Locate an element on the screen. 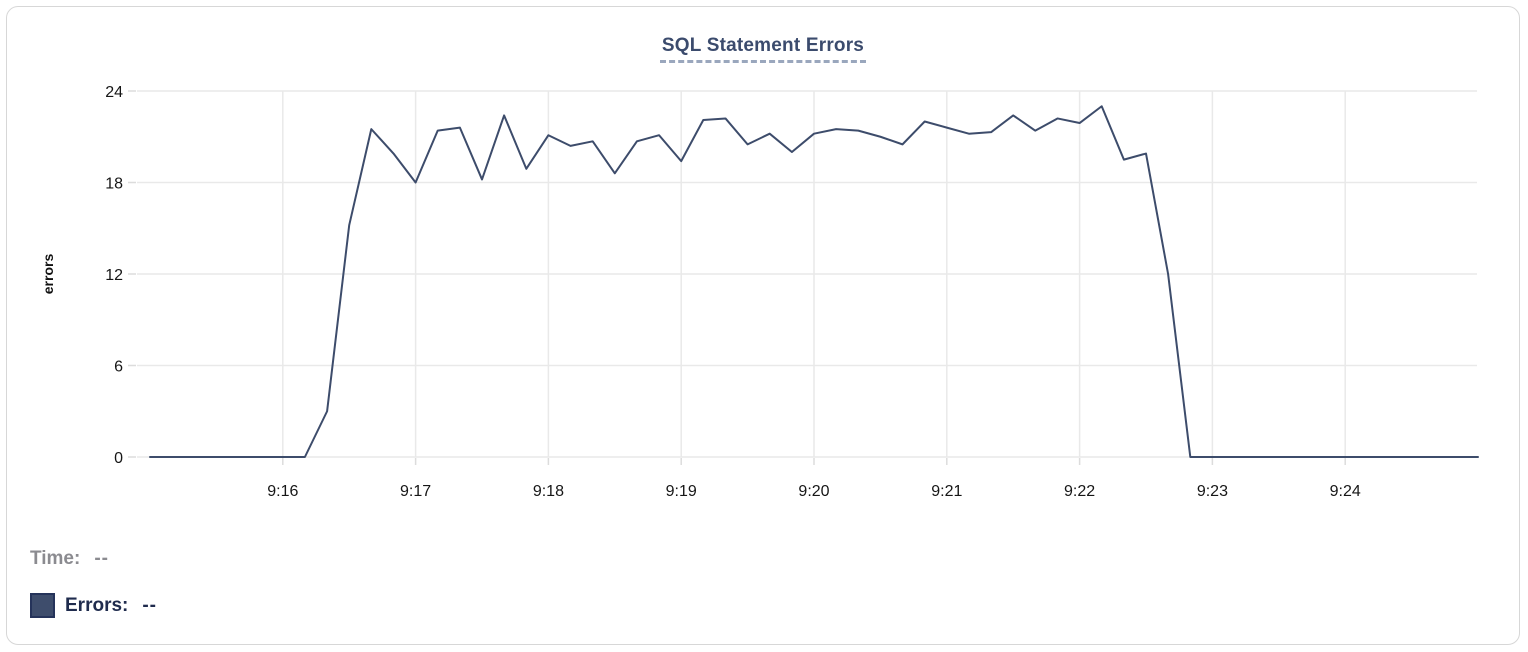 The width and height of the screenshot is (1528, 652). chart-header: SQL Statement Errors is located at coordinates (763, 49).